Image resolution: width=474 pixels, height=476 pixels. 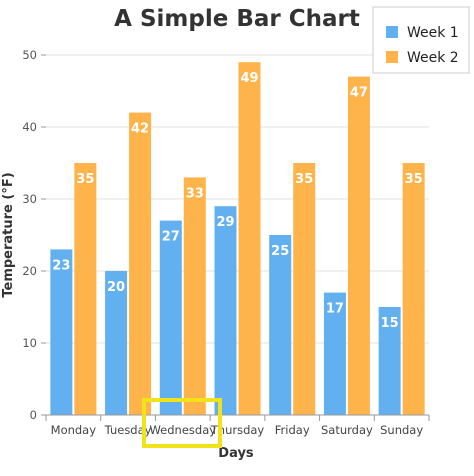 I want to click on y-tick-label: 20, so click(x=29, y=271).